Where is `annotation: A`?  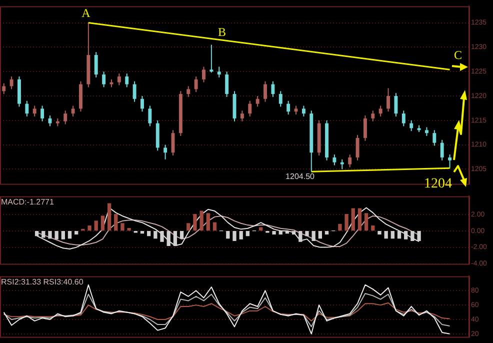
annotation: A is located at coordinates (86, 13).